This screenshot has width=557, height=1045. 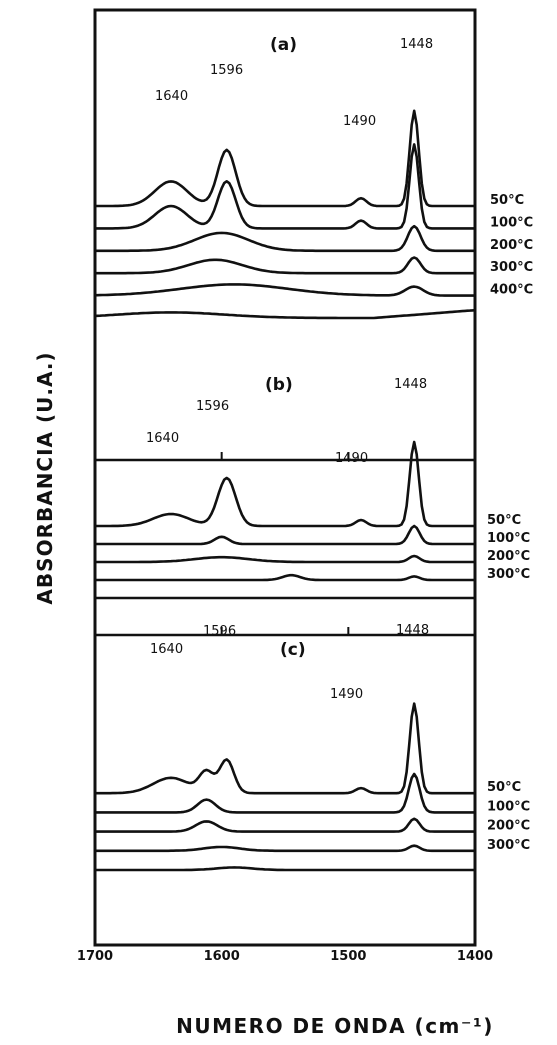 I want to click on temp-label-c-100c: 100°C, so click(x=508, y=806).